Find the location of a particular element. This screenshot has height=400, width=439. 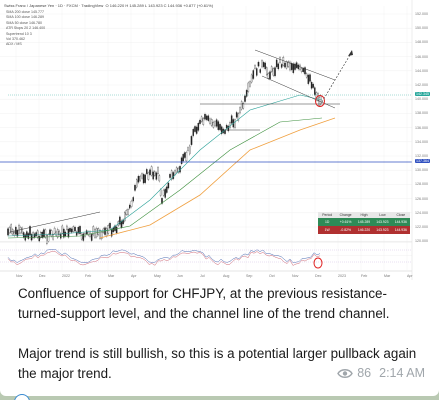

table-cell: +0.61% is located at coordinates (345, 222).